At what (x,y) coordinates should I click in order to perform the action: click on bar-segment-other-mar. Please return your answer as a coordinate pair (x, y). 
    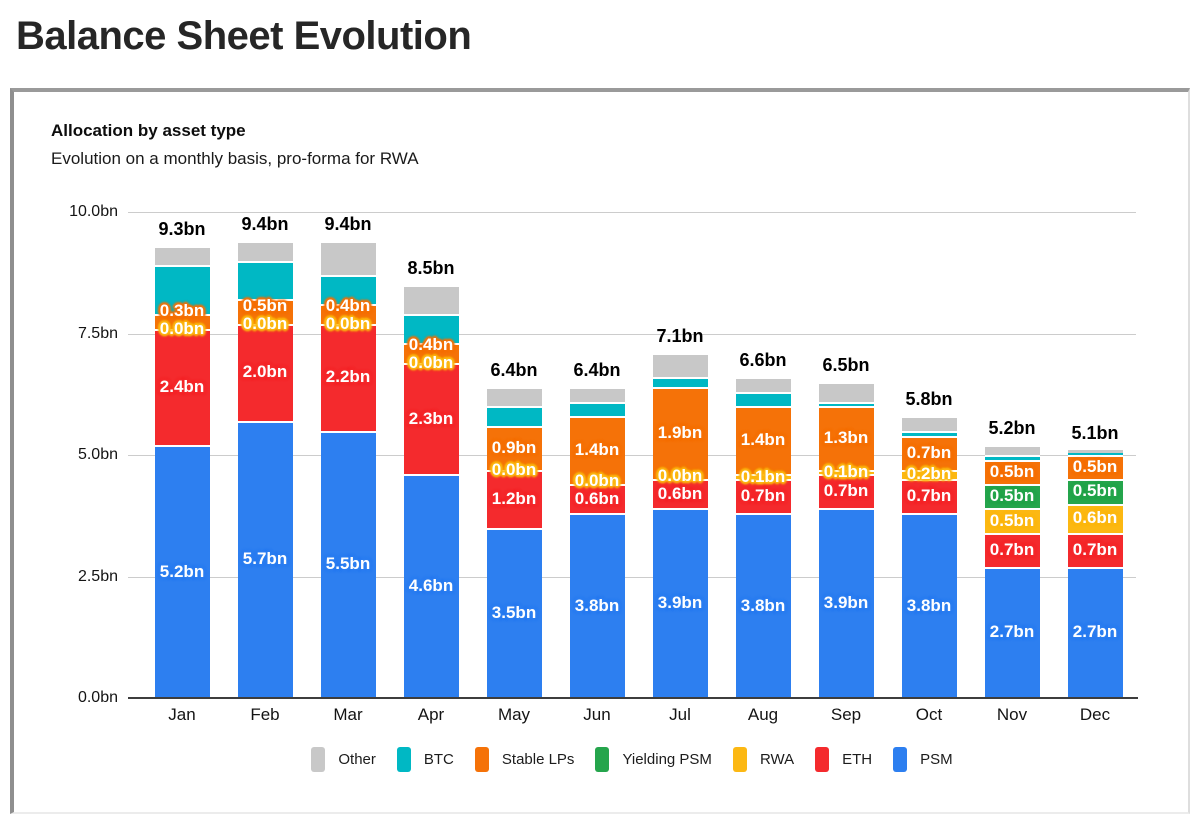
    Looking at the image, I should click on (348, 258).